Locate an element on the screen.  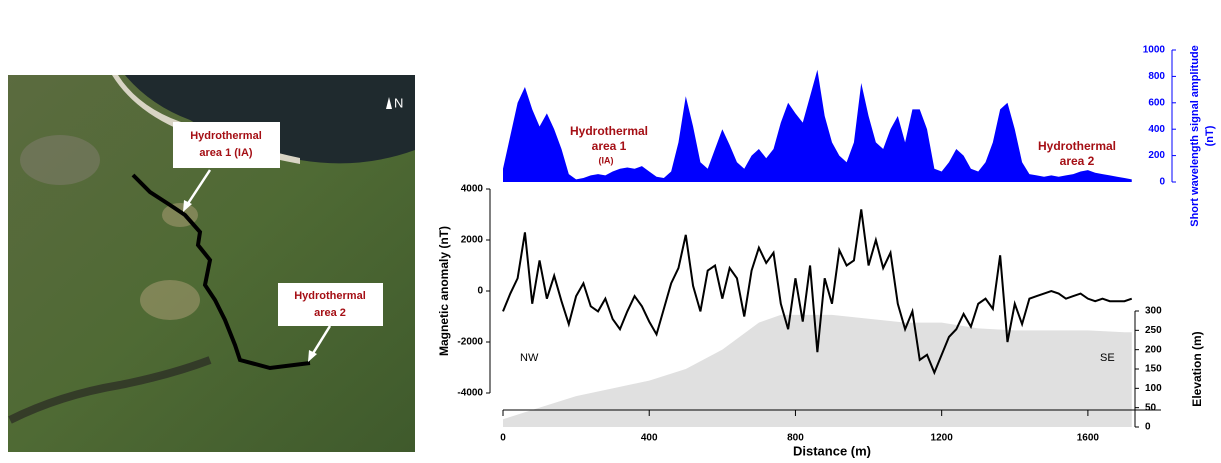
sea is located at coordinates (270, 119).